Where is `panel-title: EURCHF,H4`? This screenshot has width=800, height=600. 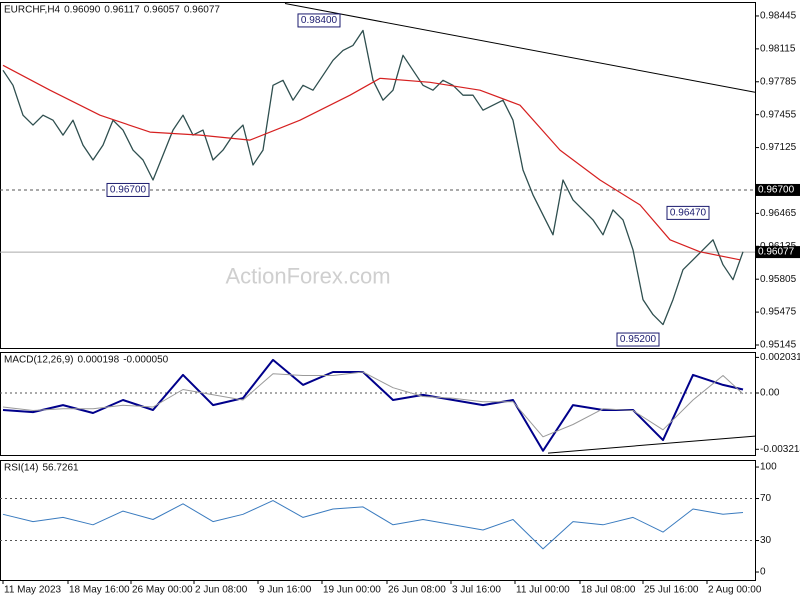
panel-title: EURCHF,H4 is located at coordinates (32, 10).